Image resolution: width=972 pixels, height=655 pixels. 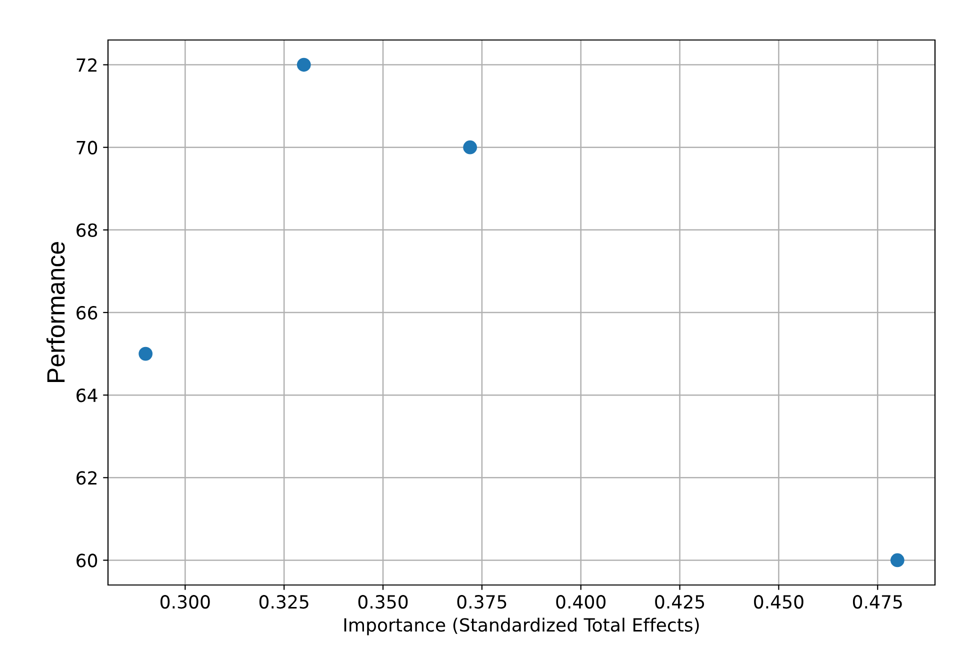 What do you see at coordinates (779, 602) in the screenshot?
I see `x-tick-label: 0.450` at bounding box center [779, 602].